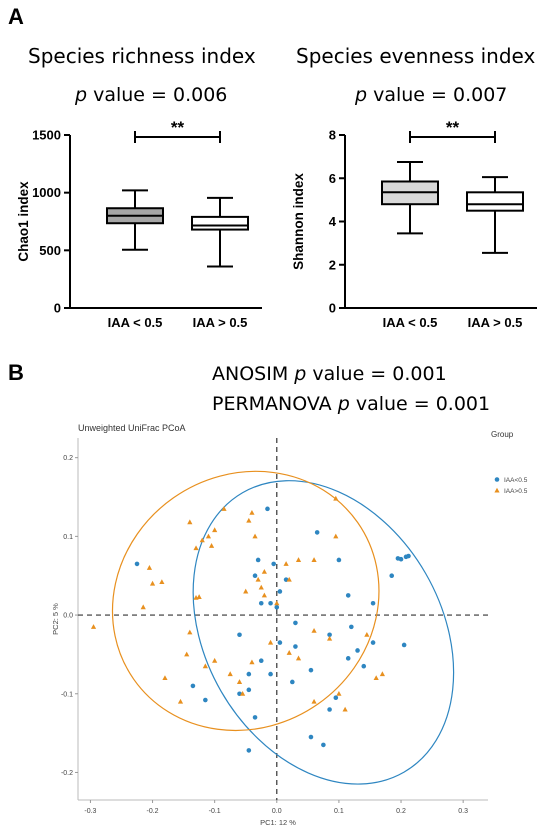  I want to click on significance-stars: **, so click(453, 127).